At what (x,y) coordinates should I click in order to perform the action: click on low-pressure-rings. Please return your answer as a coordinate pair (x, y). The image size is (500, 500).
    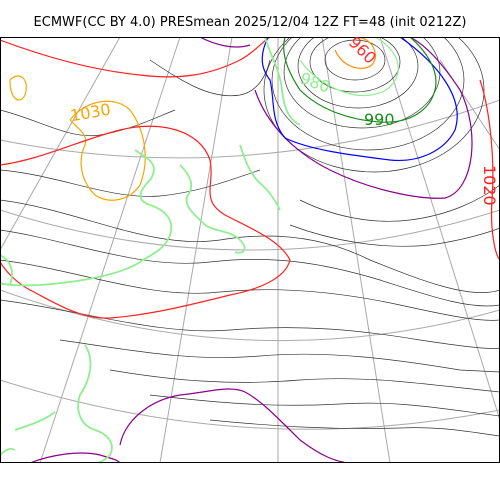
    Looking at the image, I should click on (374, 105).